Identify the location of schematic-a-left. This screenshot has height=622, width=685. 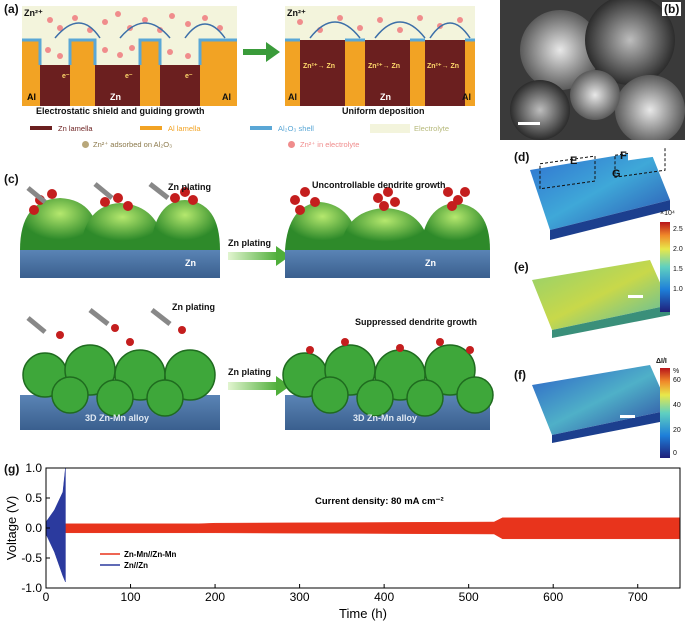
(129, 56).